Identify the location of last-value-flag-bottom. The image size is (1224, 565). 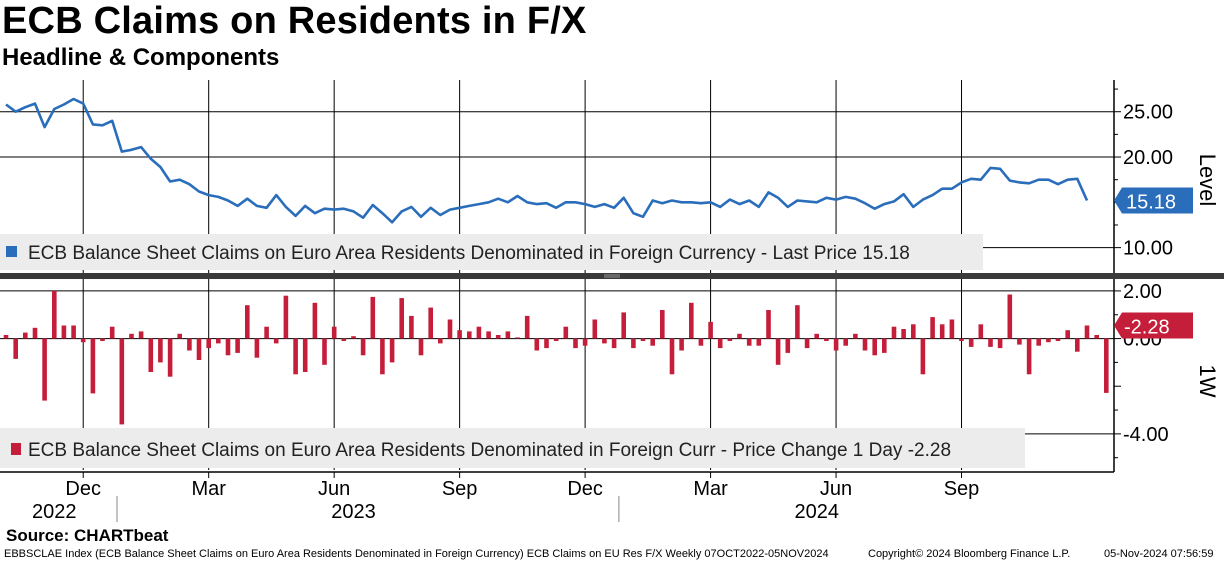
(1153, 325).